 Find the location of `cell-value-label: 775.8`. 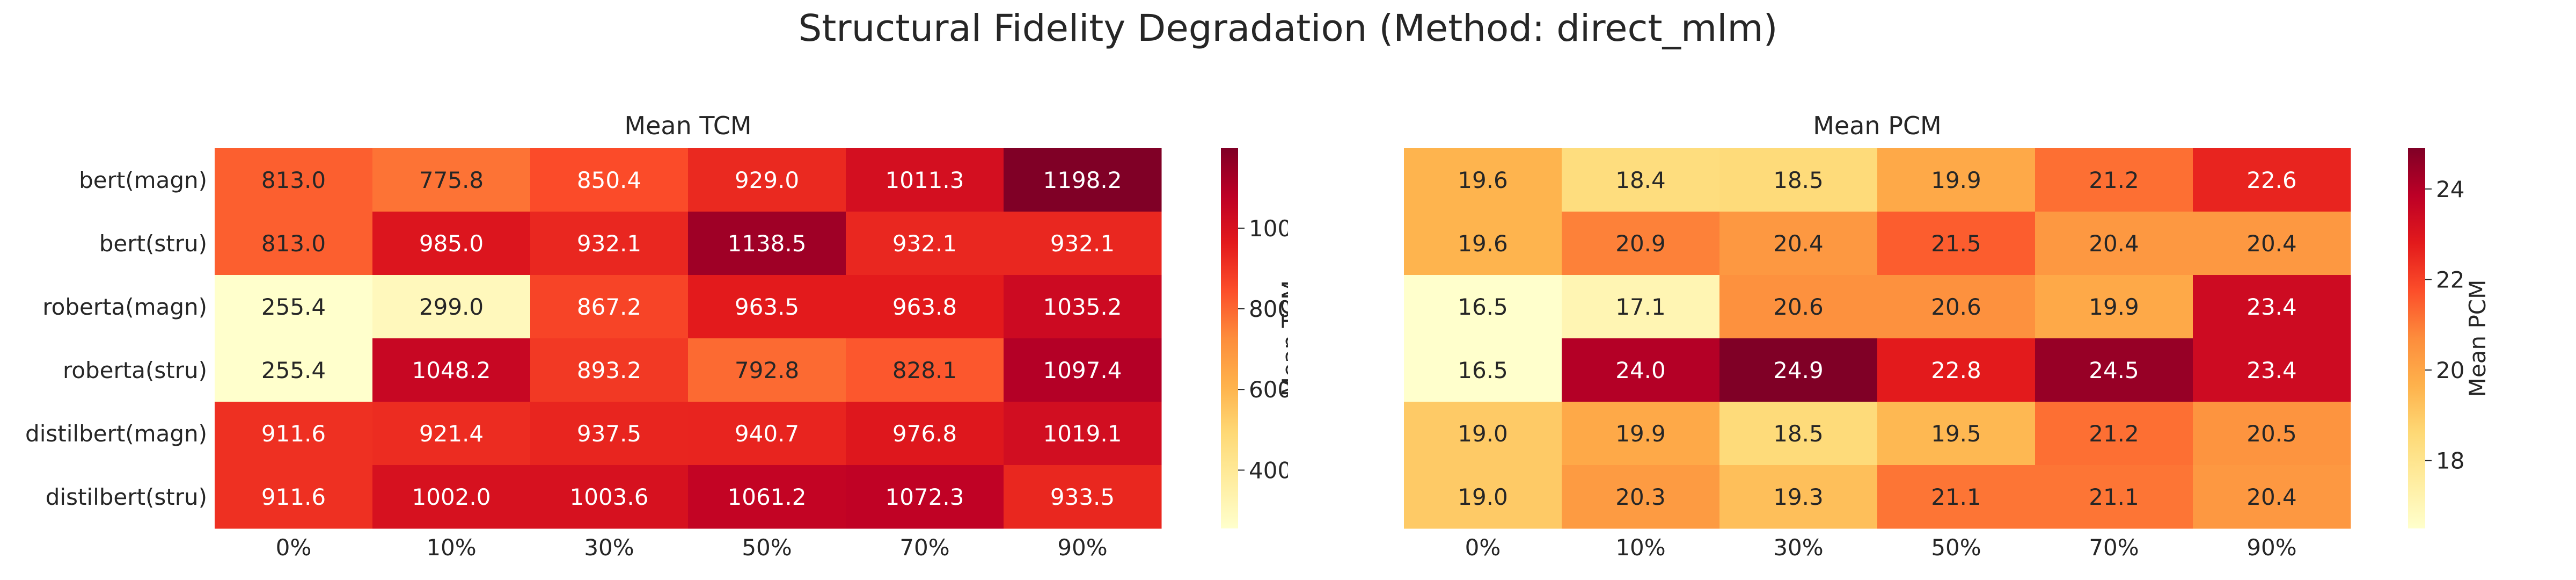

cell-value-label: 775.8 is located at coordinates (451, 180).